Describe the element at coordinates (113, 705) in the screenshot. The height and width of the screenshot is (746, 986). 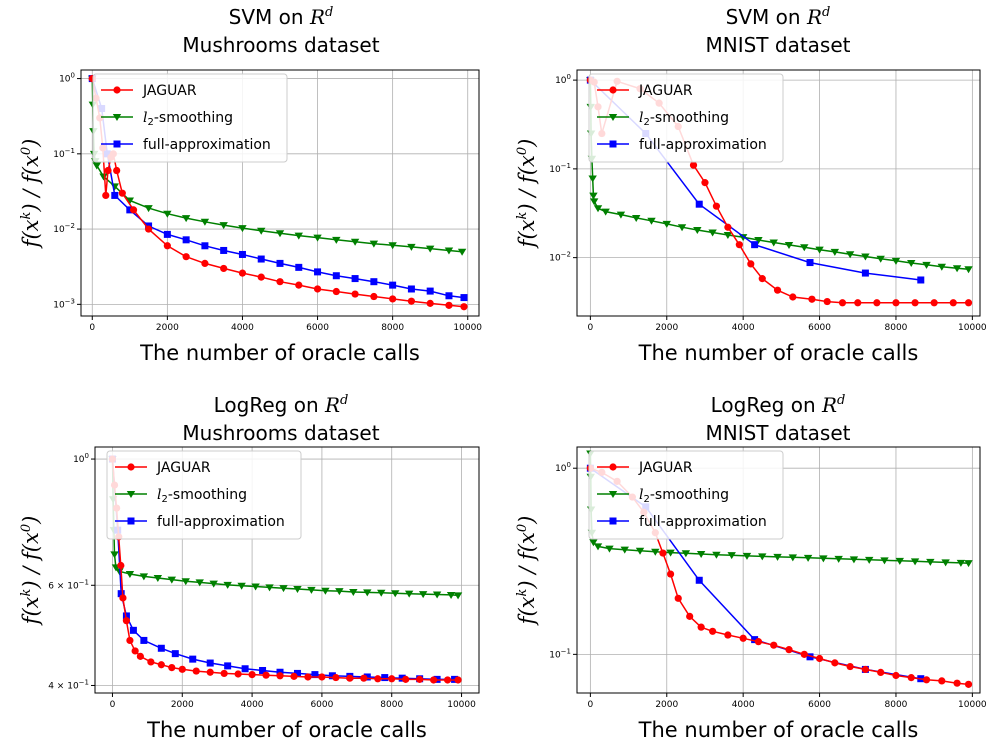
I see `x-tick-label: 0` at that location.